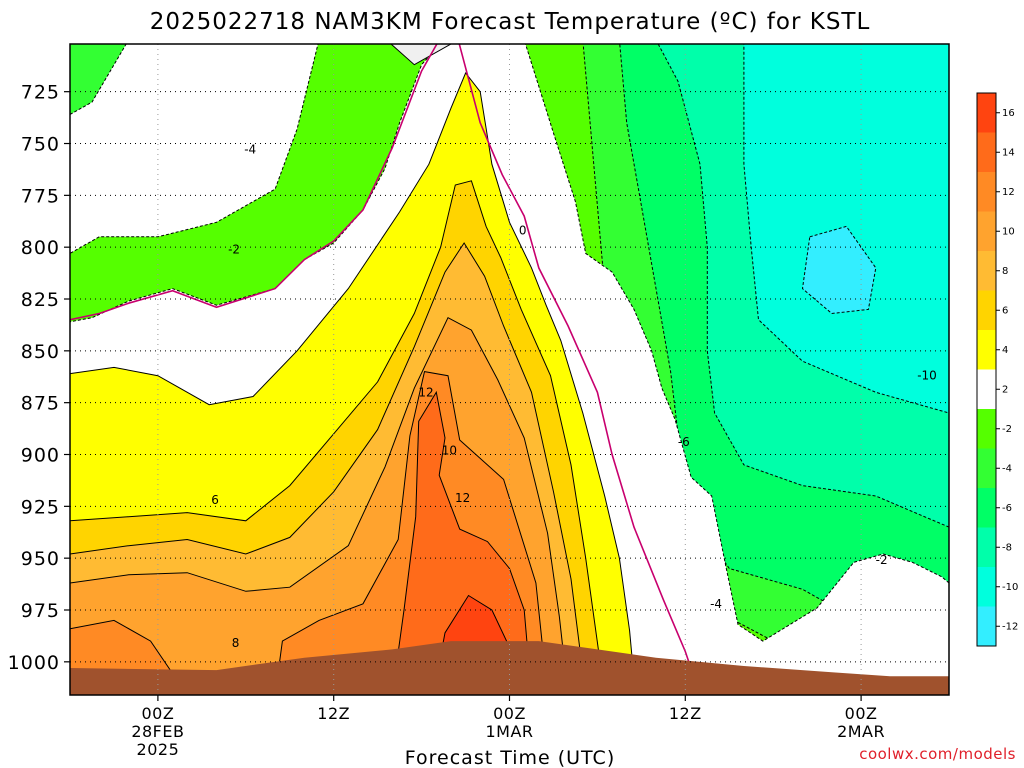  Describe the element at coordinates (1007, 468) in the screenshot. I see `colorbar-label: -4` at that location.